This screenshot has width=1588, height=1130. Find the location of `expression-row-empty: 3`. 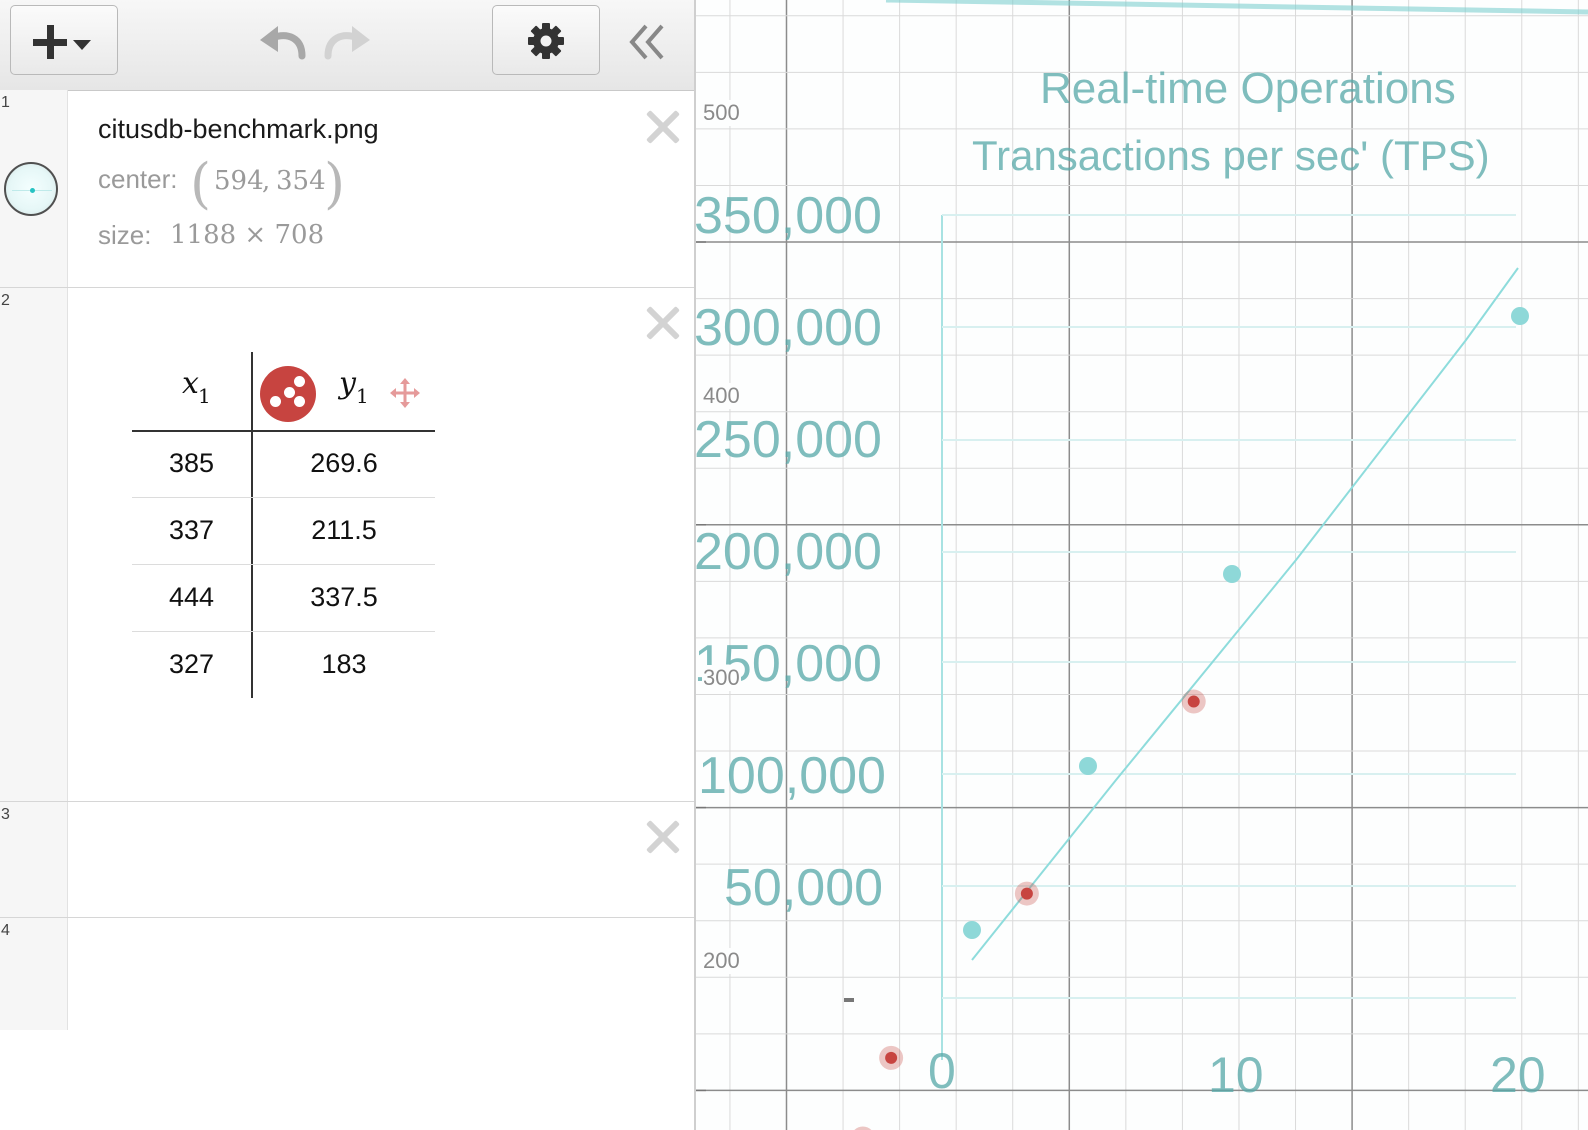

expression-row-empty: 3 is located at coordinates (348, 860).